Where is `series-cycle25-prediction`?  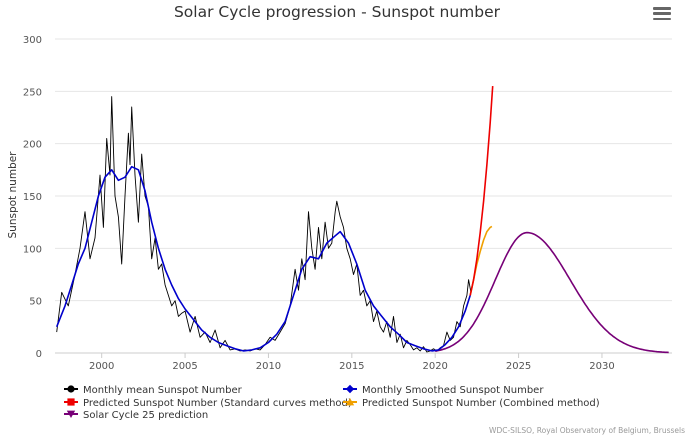 series-cycle25-prediction is located at coordinates (552, 292).